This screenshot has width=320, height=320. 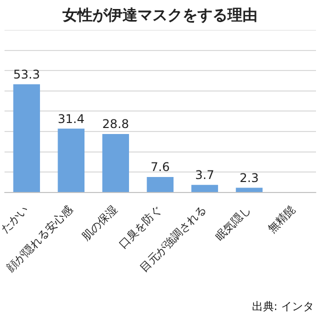 What do you see at coordinates (283, 306) in the screenshot?
I see `source-note: 出典: インタ` at bounding box center [283, 306].